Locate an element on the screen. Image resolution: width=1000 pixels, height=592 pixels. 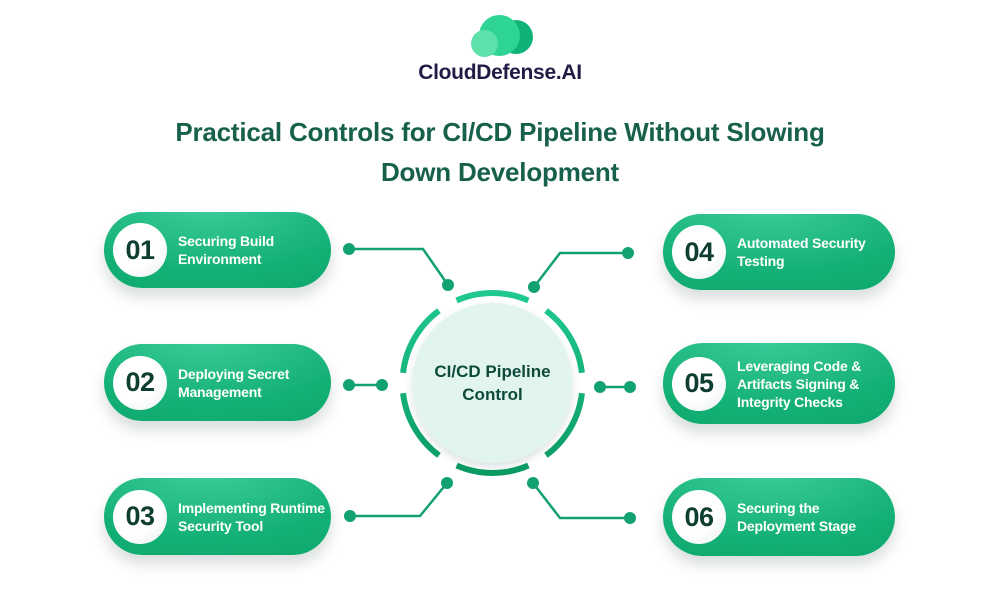
pill-number-badge: 05 is located at coordinates (699, 383).